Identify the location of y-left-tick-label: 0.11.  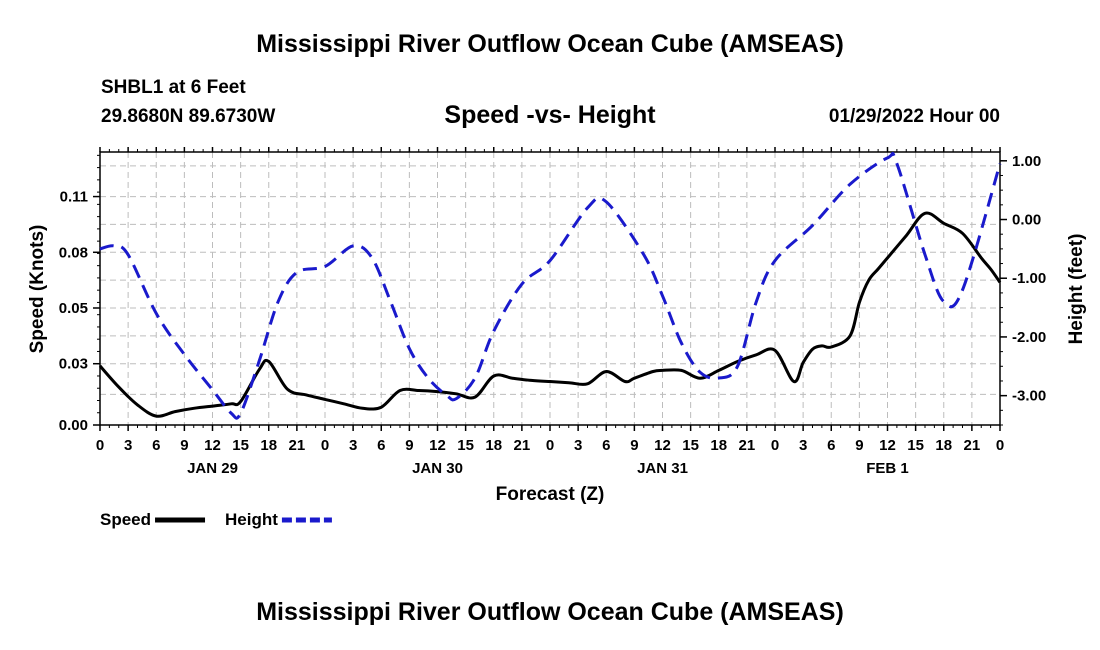
(74, 197).